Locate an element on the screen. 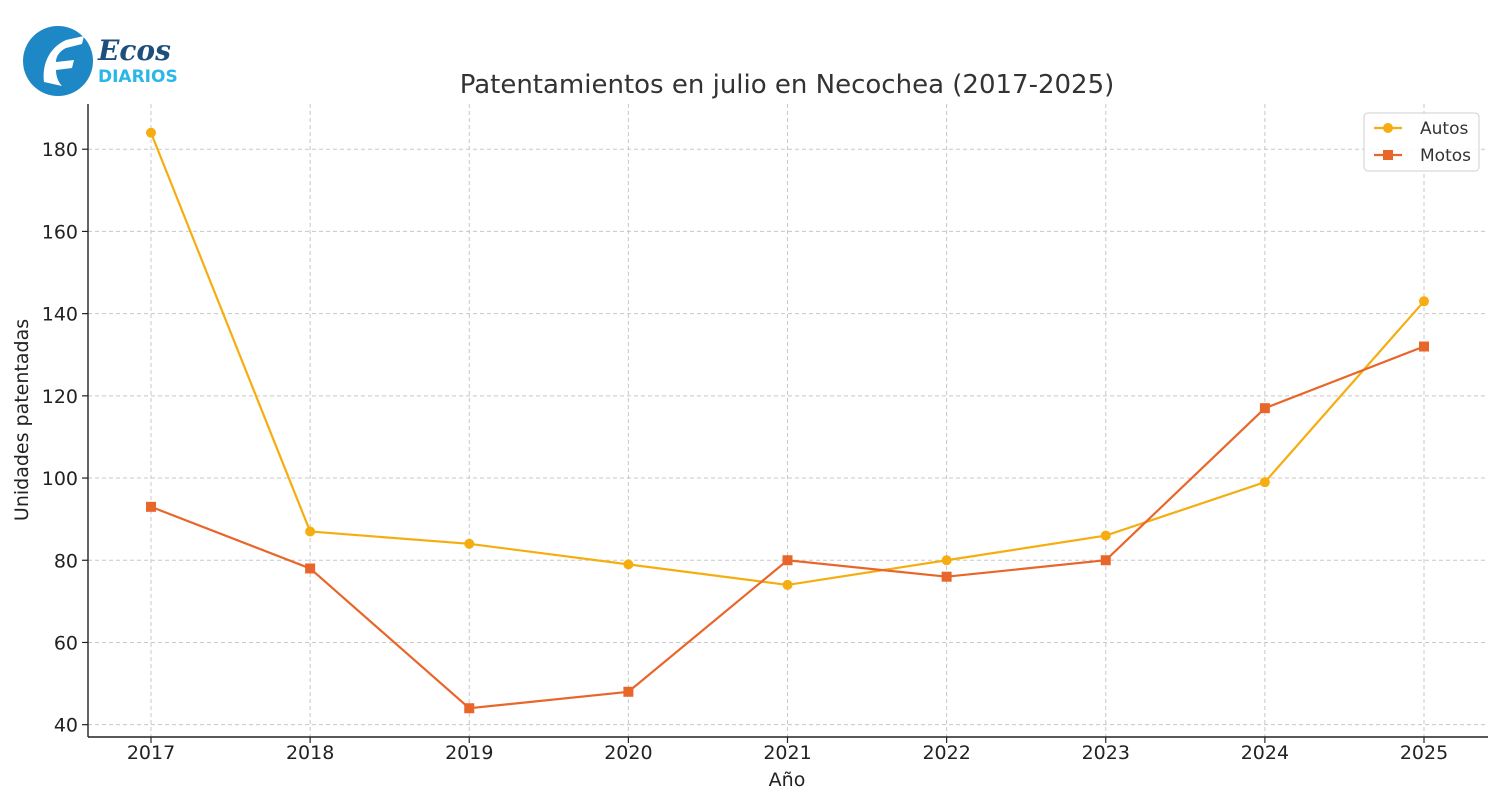 This screenshot has height=804, width=1500. legend-label: Motos is located at coordinates (1445, 156).